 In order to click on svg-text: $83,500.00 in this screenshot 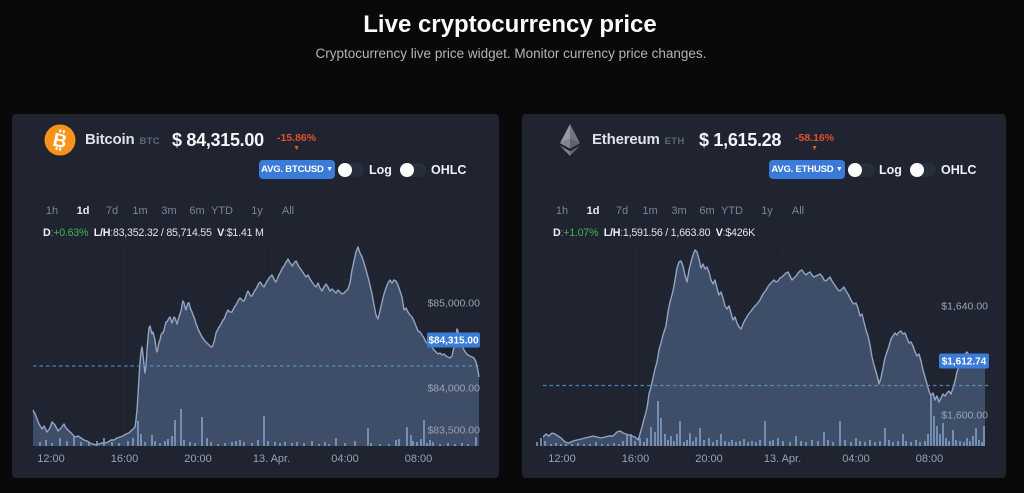, I will do `click(453, 431)`.